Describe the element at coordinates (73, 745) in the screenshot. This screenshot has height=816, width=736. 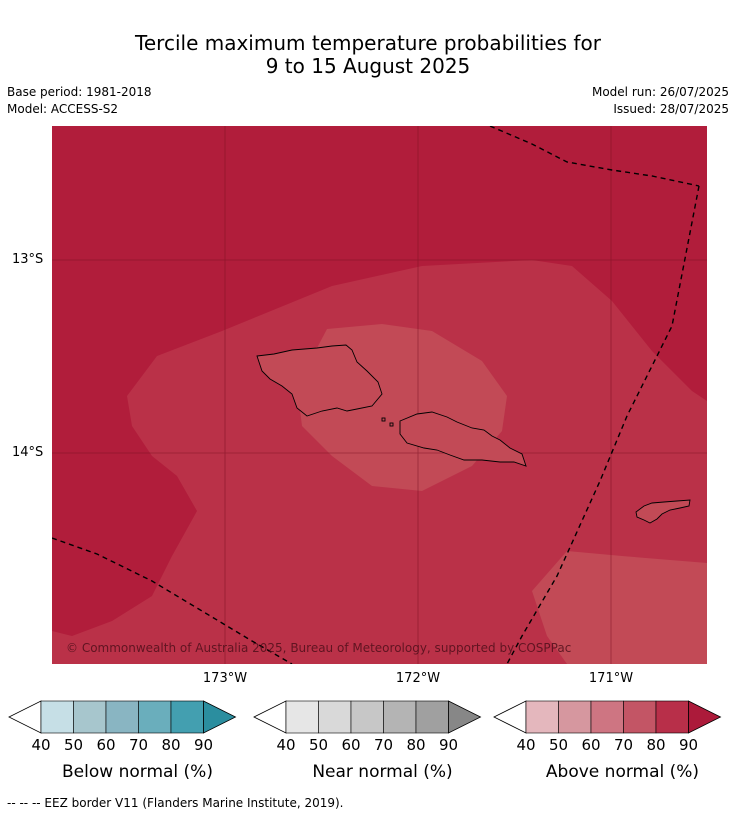
I see `below-colorbar-tick-label: 50` at that location.